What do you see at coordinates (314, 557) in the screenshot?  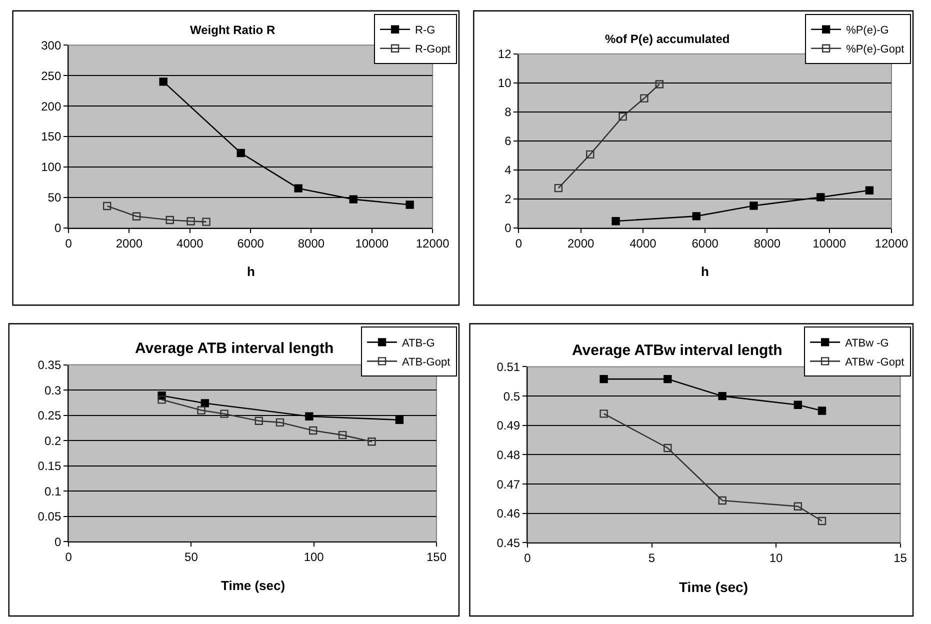 I see `x-tick-label: 100` at bounding box center [314, 557].